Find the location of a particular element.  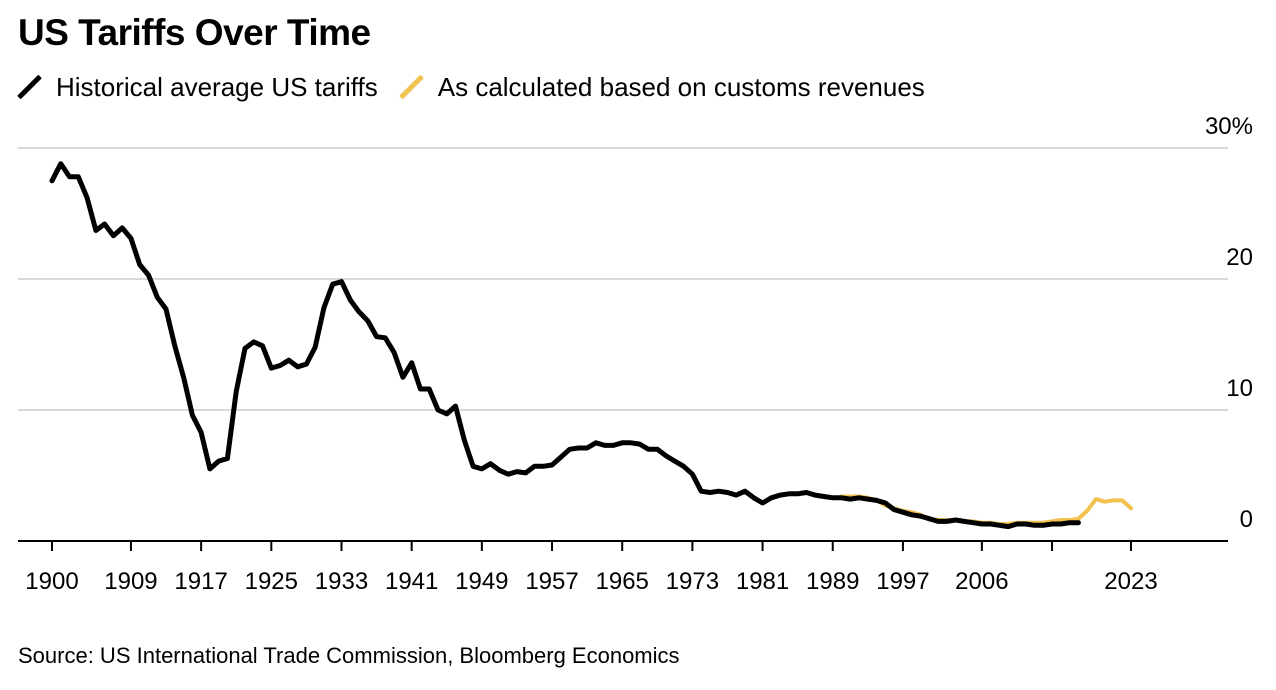

y-tick-label-30: 30% is located at coordinates (1229, 126).